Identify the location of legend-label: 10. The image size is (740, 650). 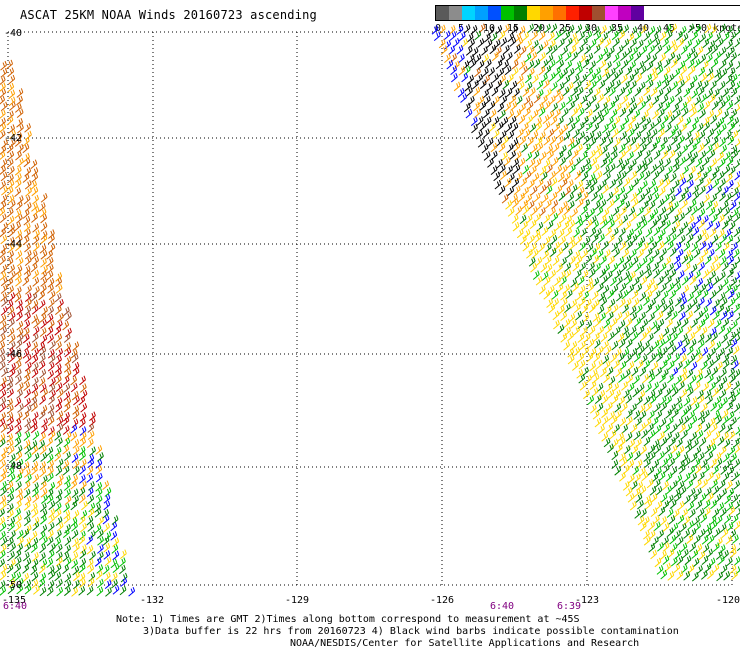
(489, 28).